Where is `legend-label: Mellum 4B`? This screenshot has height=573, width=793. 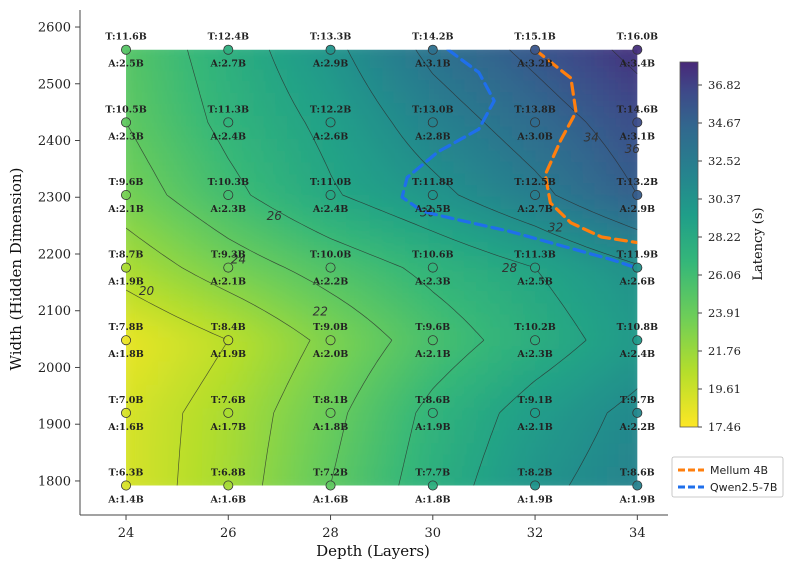 legend-label: Mellum 4B is located at coordinates (739, 470).